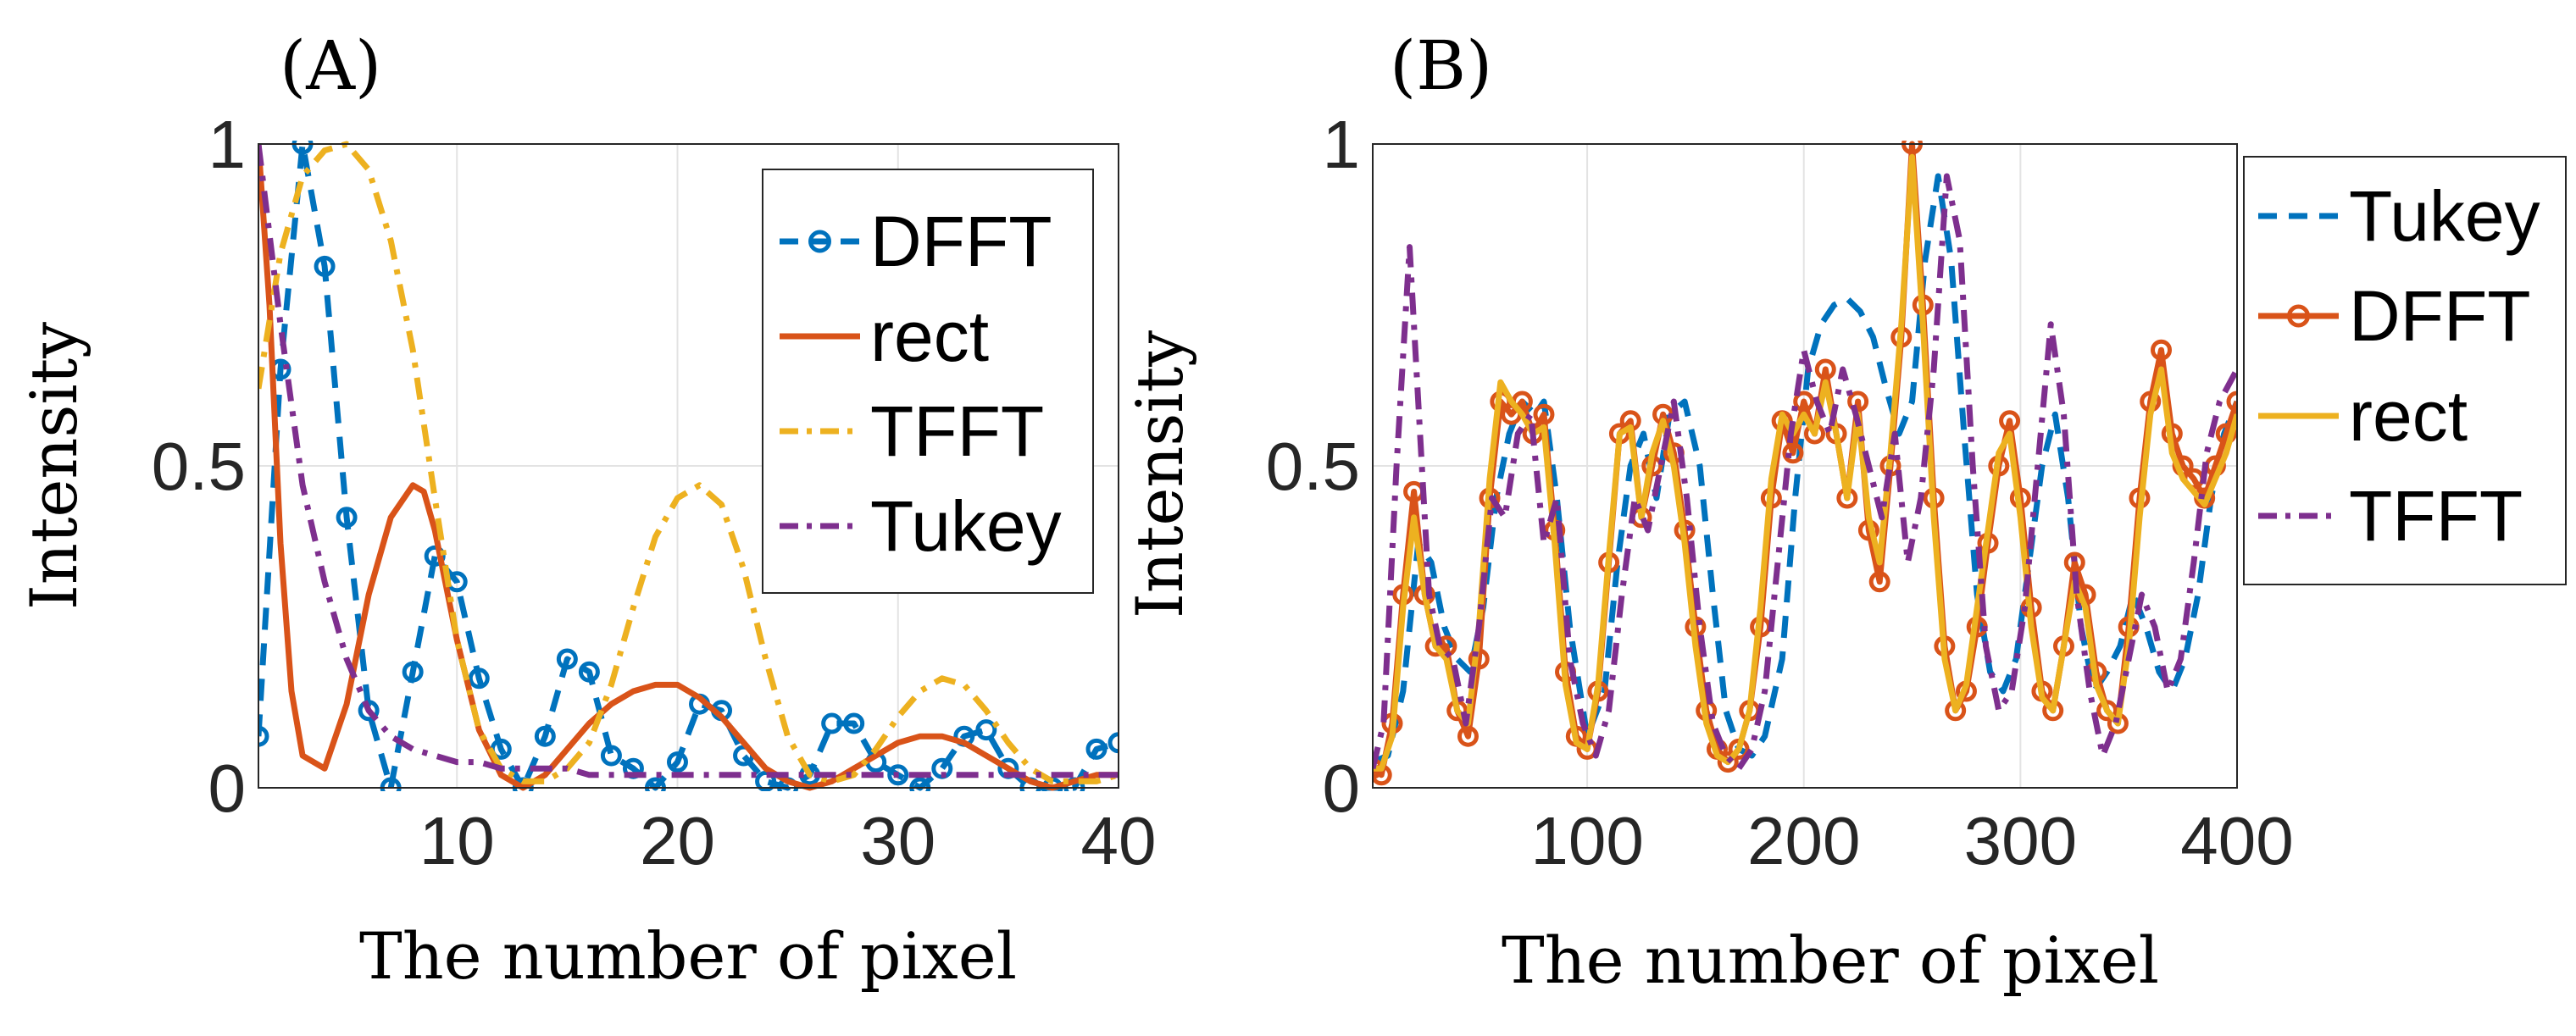  I want to click on x-tick-label: 200, so click(1803, 840).